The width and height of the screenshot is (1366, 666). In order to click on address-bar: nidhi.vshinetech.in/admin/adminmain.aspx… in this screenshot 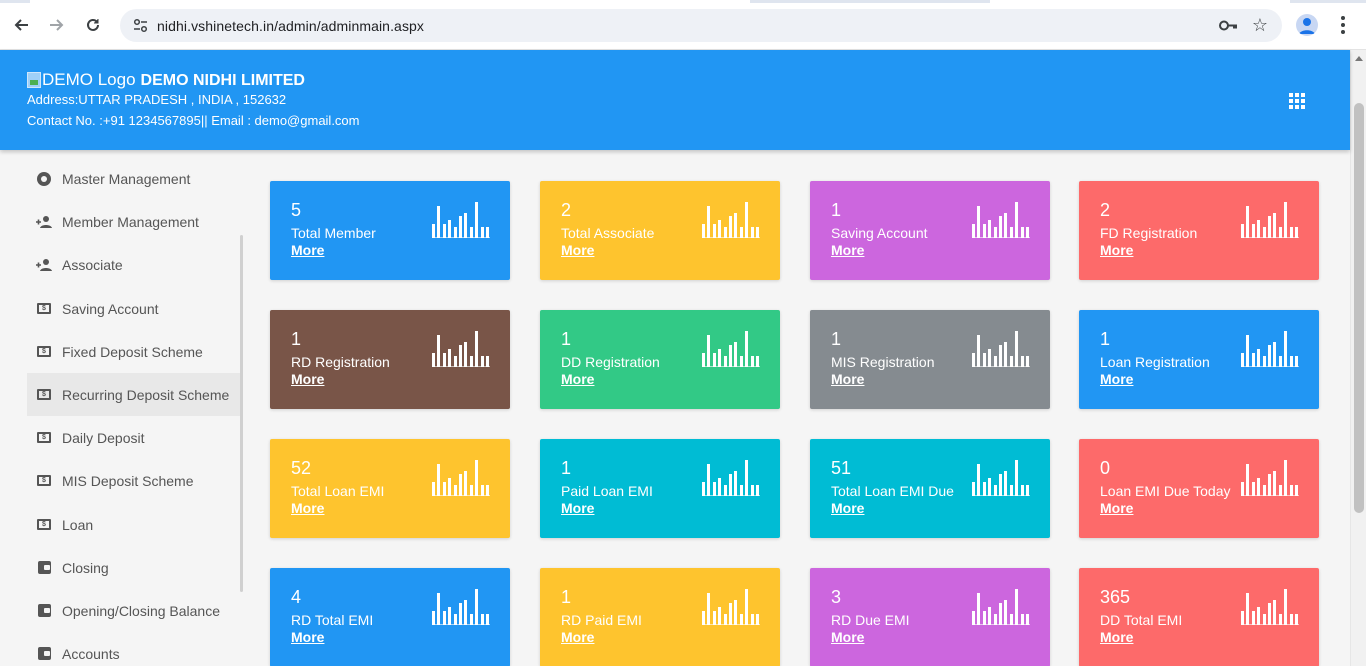, I will do `click(701, 25)`.